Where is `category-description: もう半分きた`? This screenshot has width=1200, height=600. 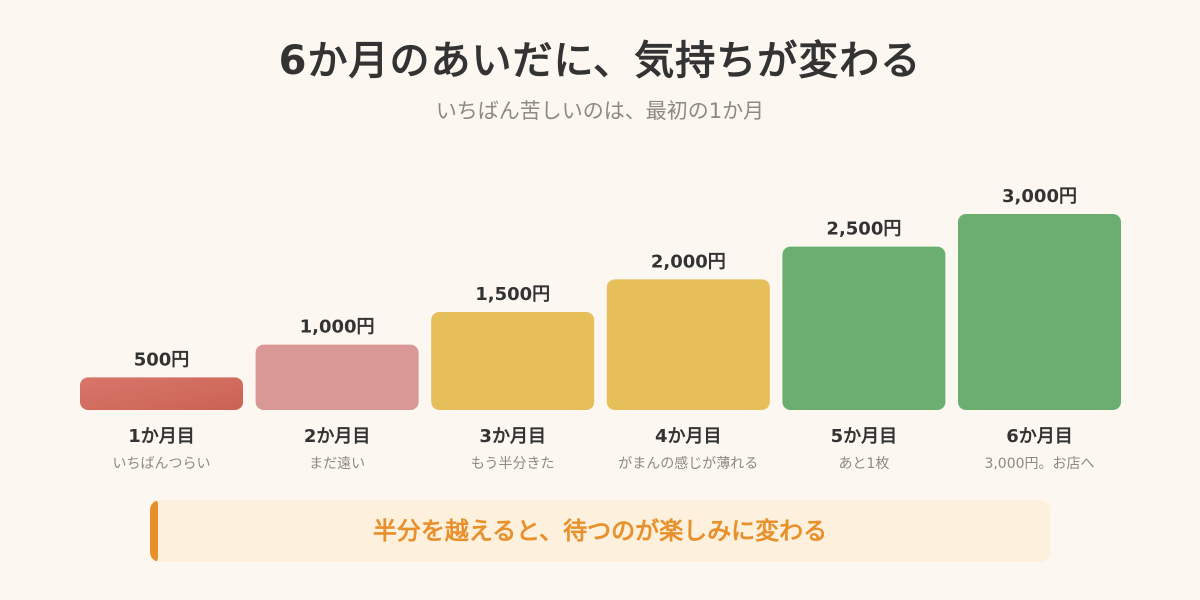 category-description: もう半分きた is located at coordinates (513, 464).